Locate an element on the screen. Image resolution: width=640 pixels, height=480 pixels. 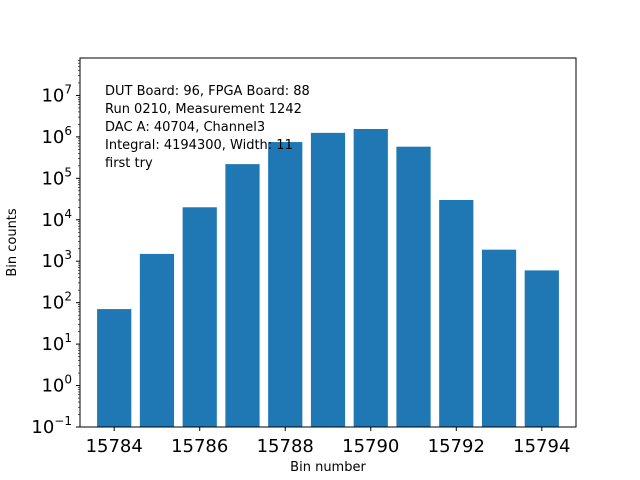
x-tick-label: 15794 is located at coordinates (541, 446).